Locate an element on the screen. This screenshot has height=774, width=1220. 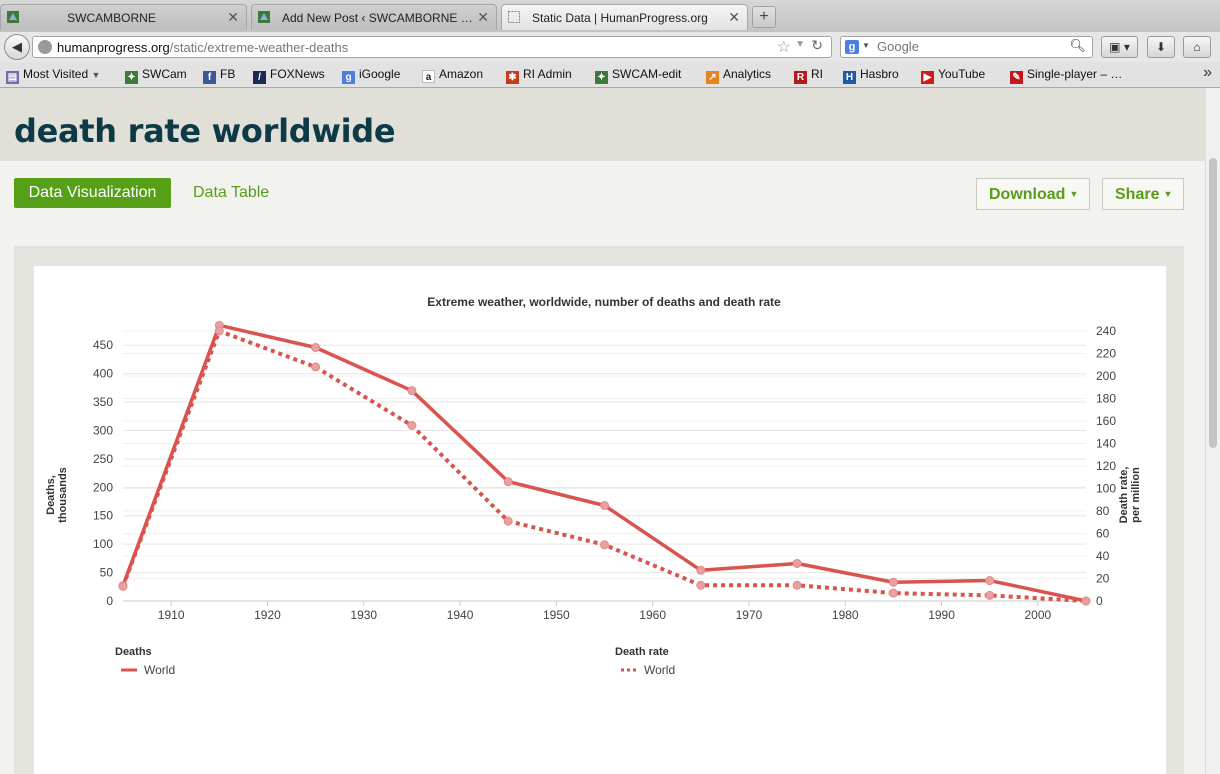
y-right-tick-label: 200 is located at coordinates (1106, 376).